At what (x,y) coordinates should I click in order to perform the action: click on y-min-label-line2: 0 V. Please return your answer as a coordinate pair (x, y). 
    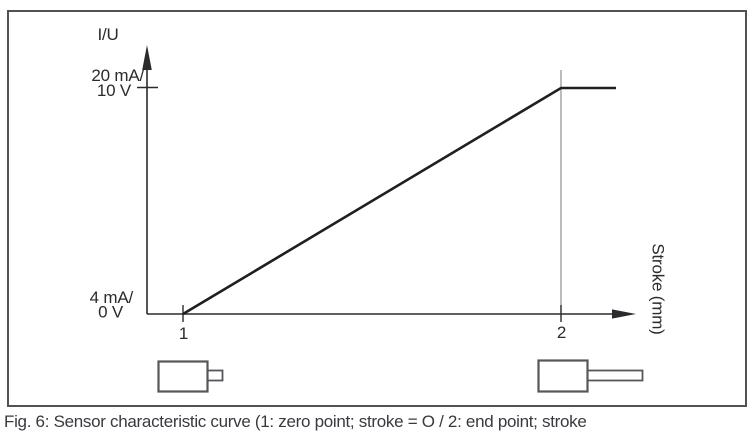
    Looking at the image, I should click on (111, 312).